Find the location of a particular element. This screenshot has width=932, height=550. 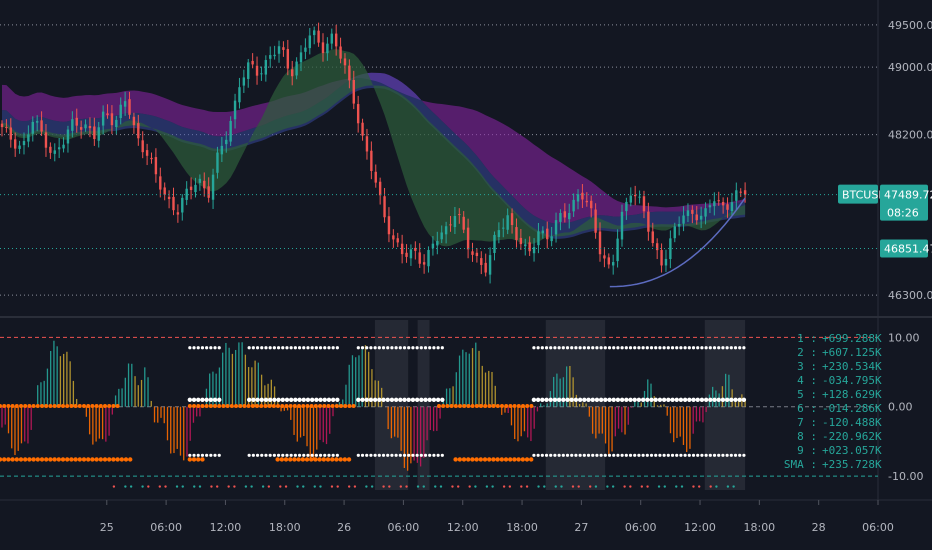

price-line-tag is located at coordinates (904, 248).